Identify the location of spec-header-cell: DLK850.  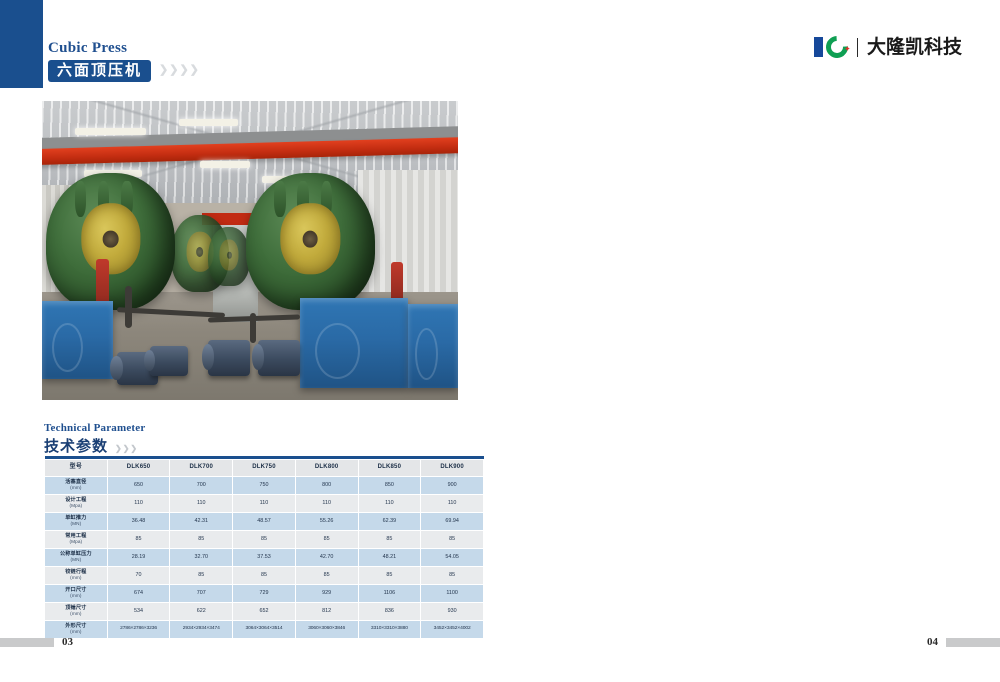
(389, 467).